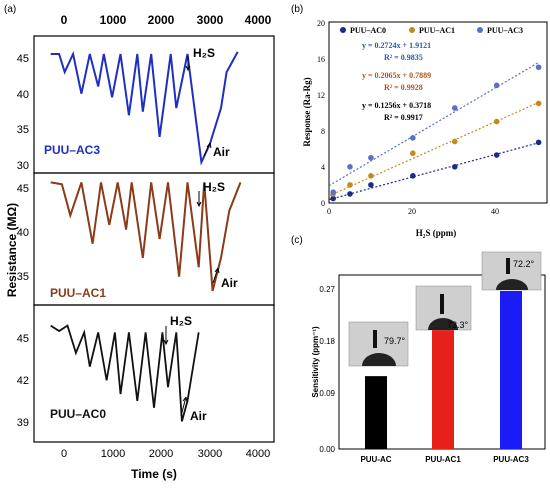  I want to click on b-y-tick: 16, so click(321, 59).